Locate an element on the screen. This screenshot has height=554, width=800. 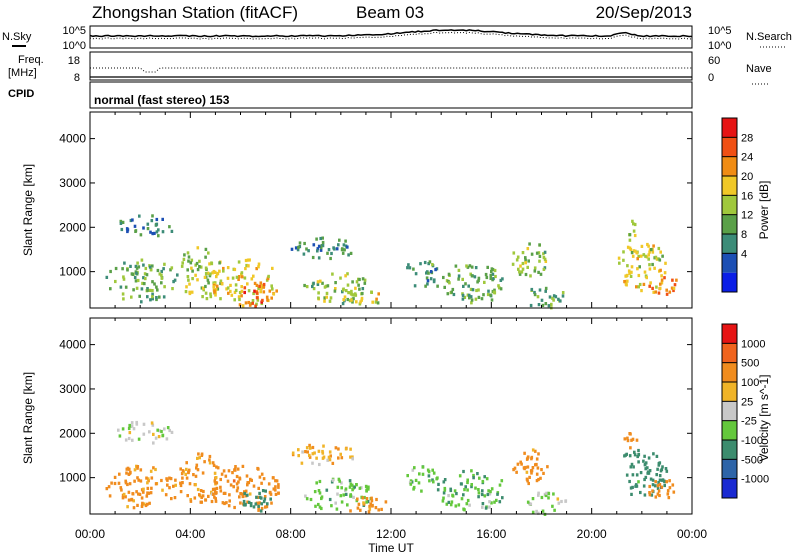
x-axis-ticklabels: 00:00 04:00 08:00 12:00 16:00 20:00 00:00 is located at coordinates (391, 534).